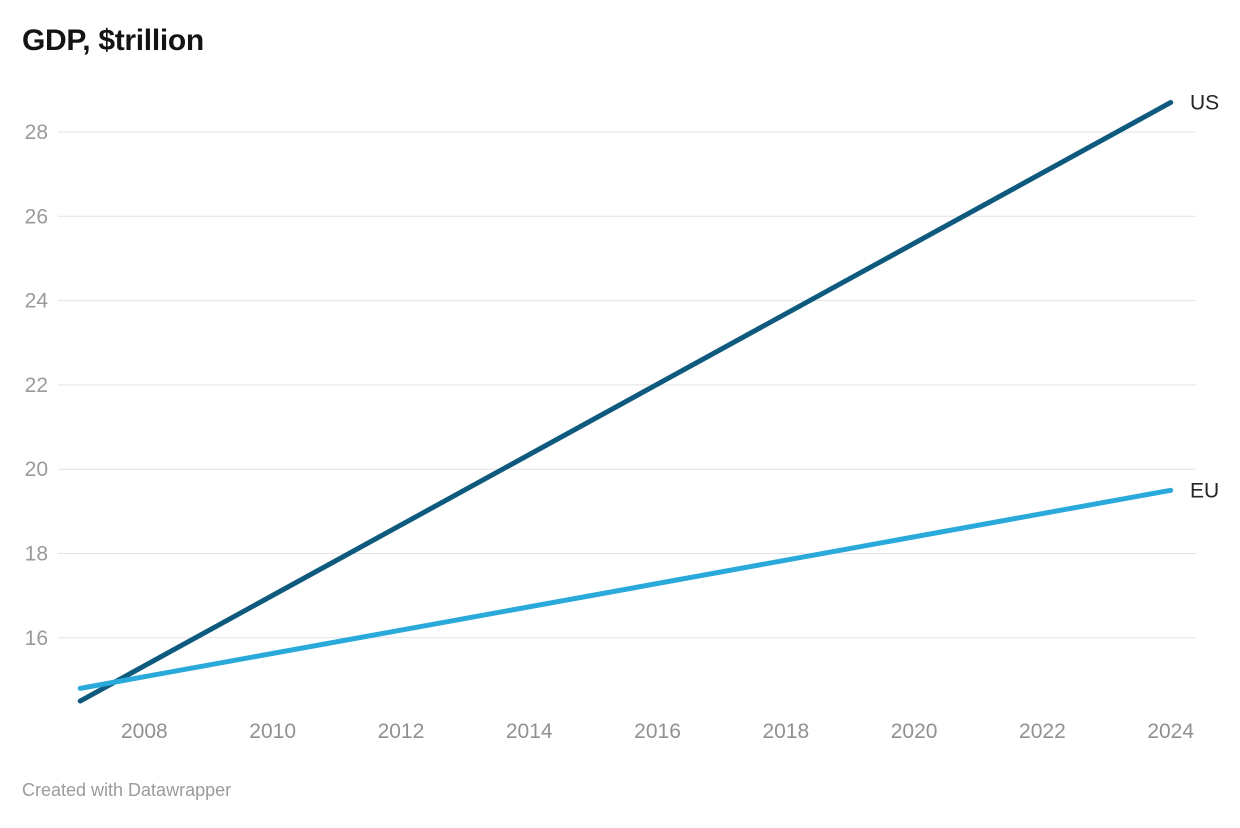 Image resolution: width=1240 pixels, height=828 pixels. I want to click on x-axis-tick-label: 2022, so click(1042, 731).